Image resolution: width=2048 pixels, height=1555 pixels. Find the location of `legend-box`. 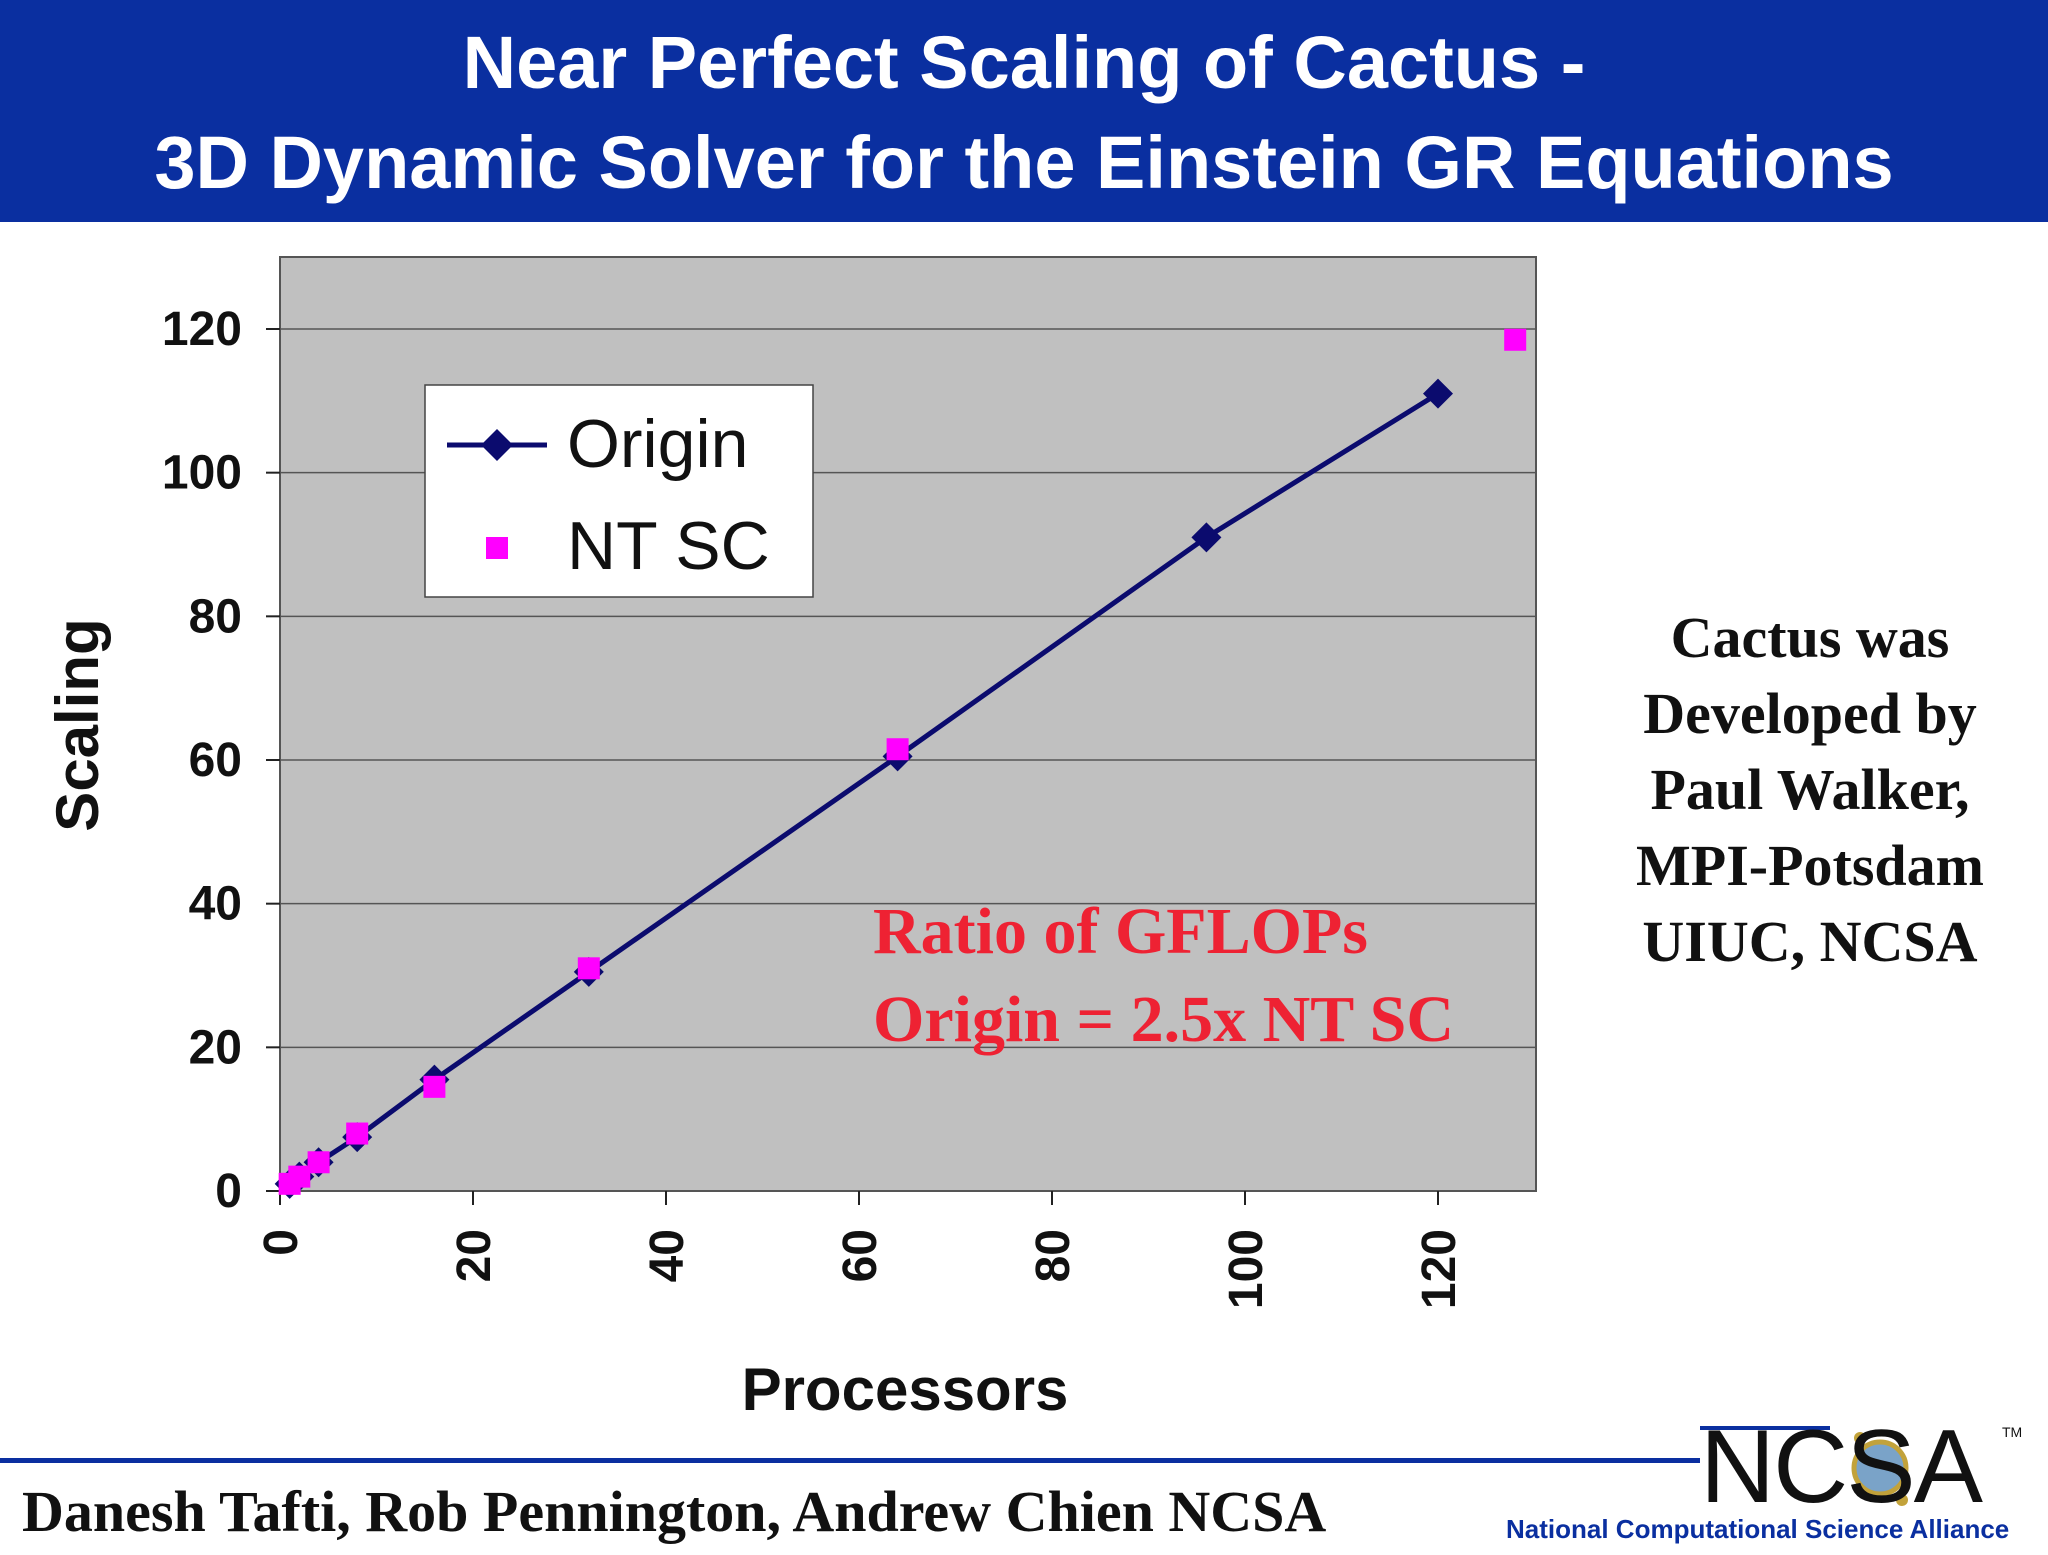

legend-box is located at coordinates (619, 491).